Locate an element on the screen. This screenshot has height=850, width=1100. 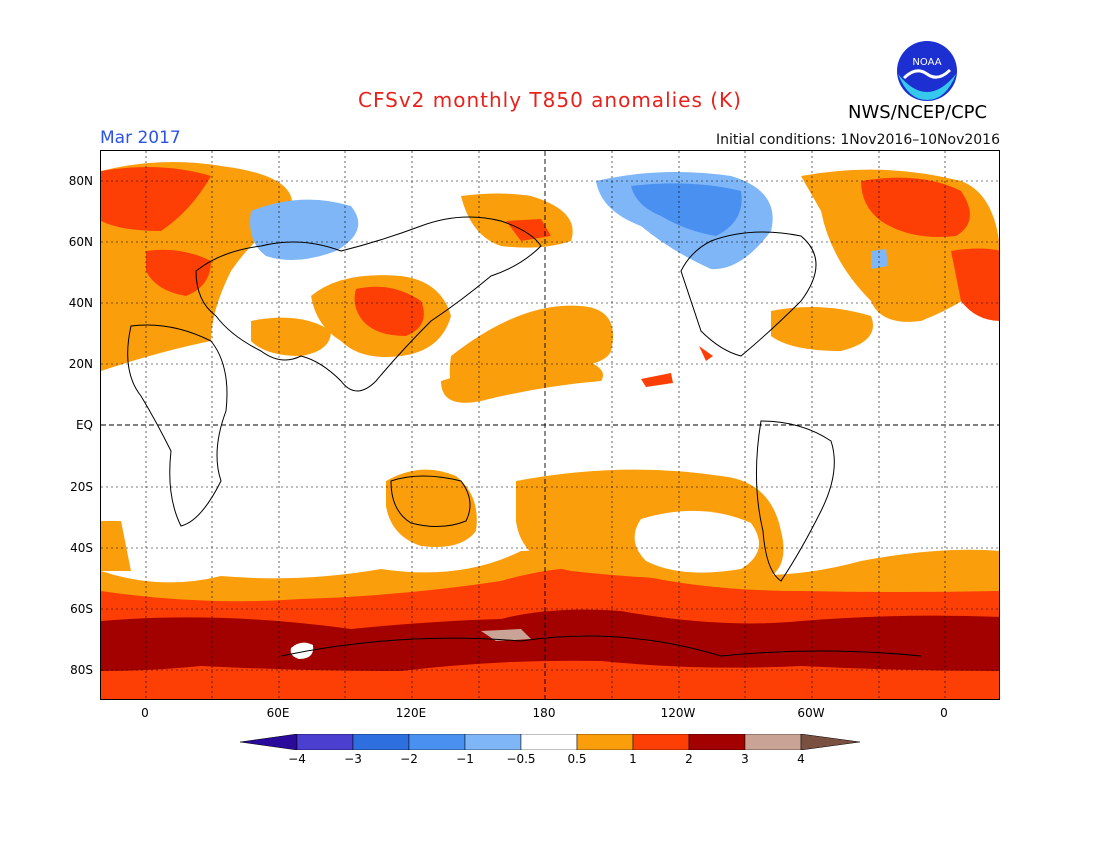
map-title: CFSv2 monthly T850 anomalies (K) is located at coordinates (550, 100).